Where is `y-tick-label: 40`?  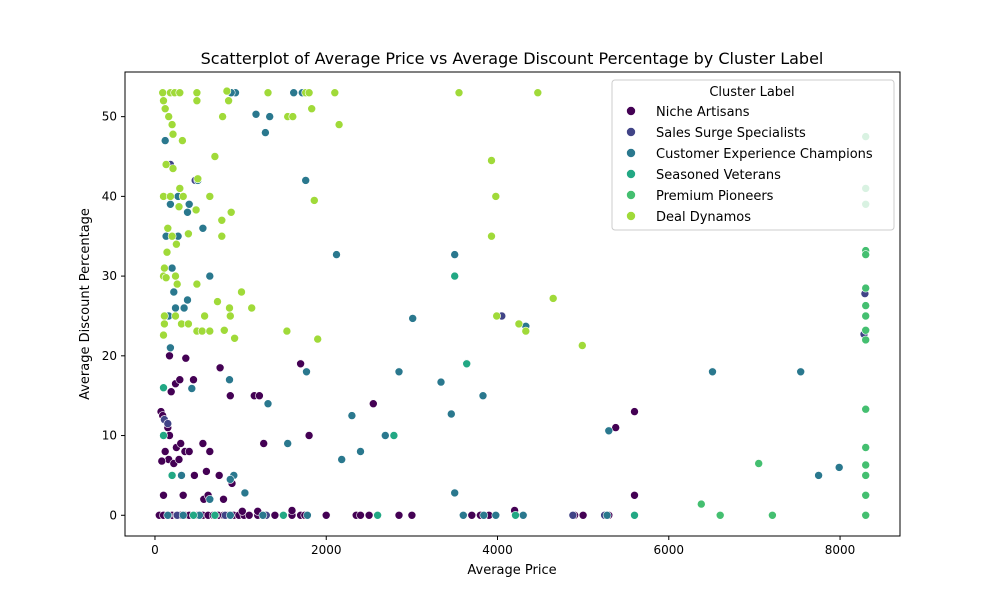 y-tick-label: 40 is located at coordinates (109, 196).